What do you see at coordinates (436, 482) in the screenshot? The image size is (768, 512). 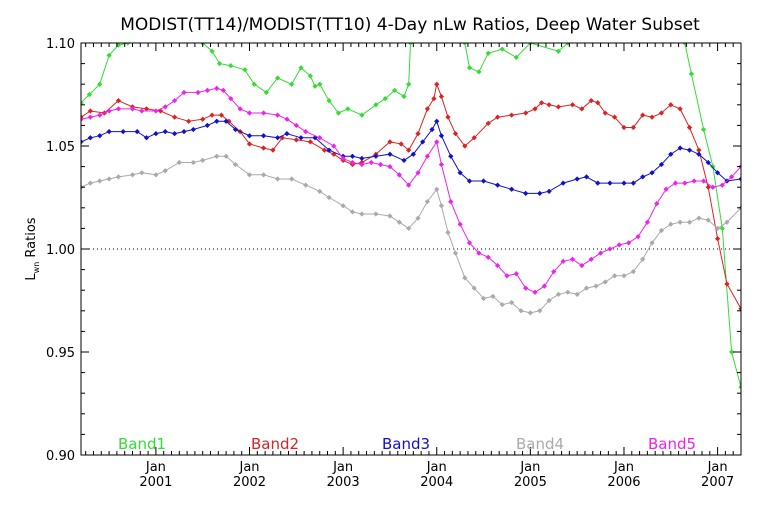 I see `x-tick-label-year: 2004` at bounding box center [436, 482].